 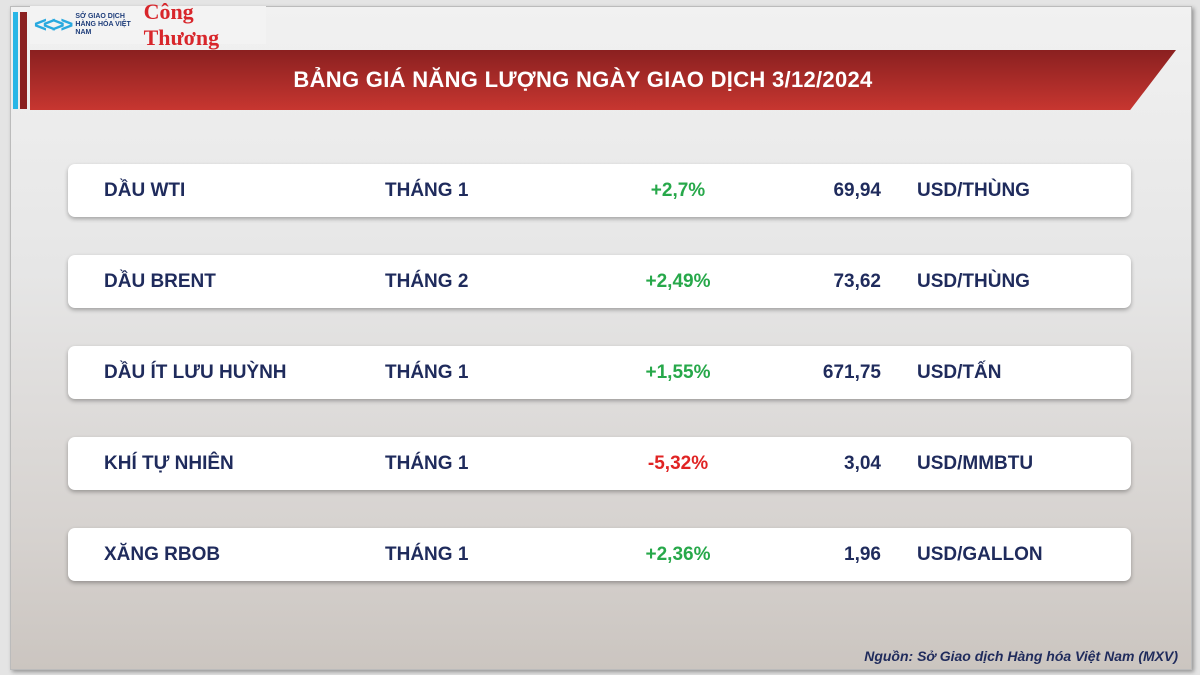 What do you see at coordinates (23, 60) in the screenshot?
I see `accent-bar-red` at bounding box center [23, 60].